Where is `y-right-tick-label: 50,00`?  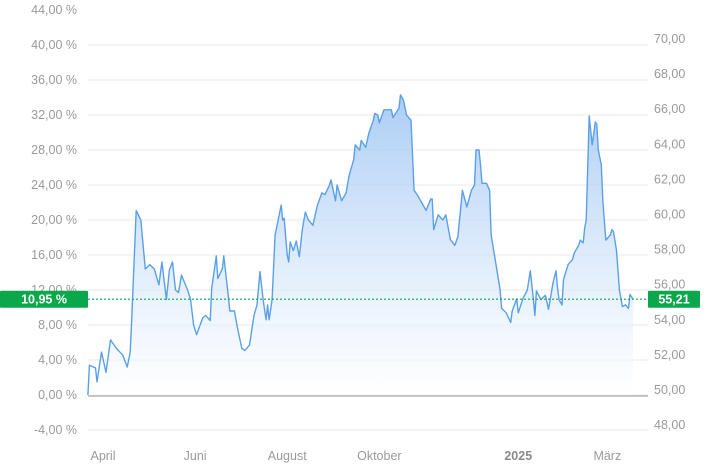
y-right-tick-label: 50,00 is located at coordinates (669, 390).